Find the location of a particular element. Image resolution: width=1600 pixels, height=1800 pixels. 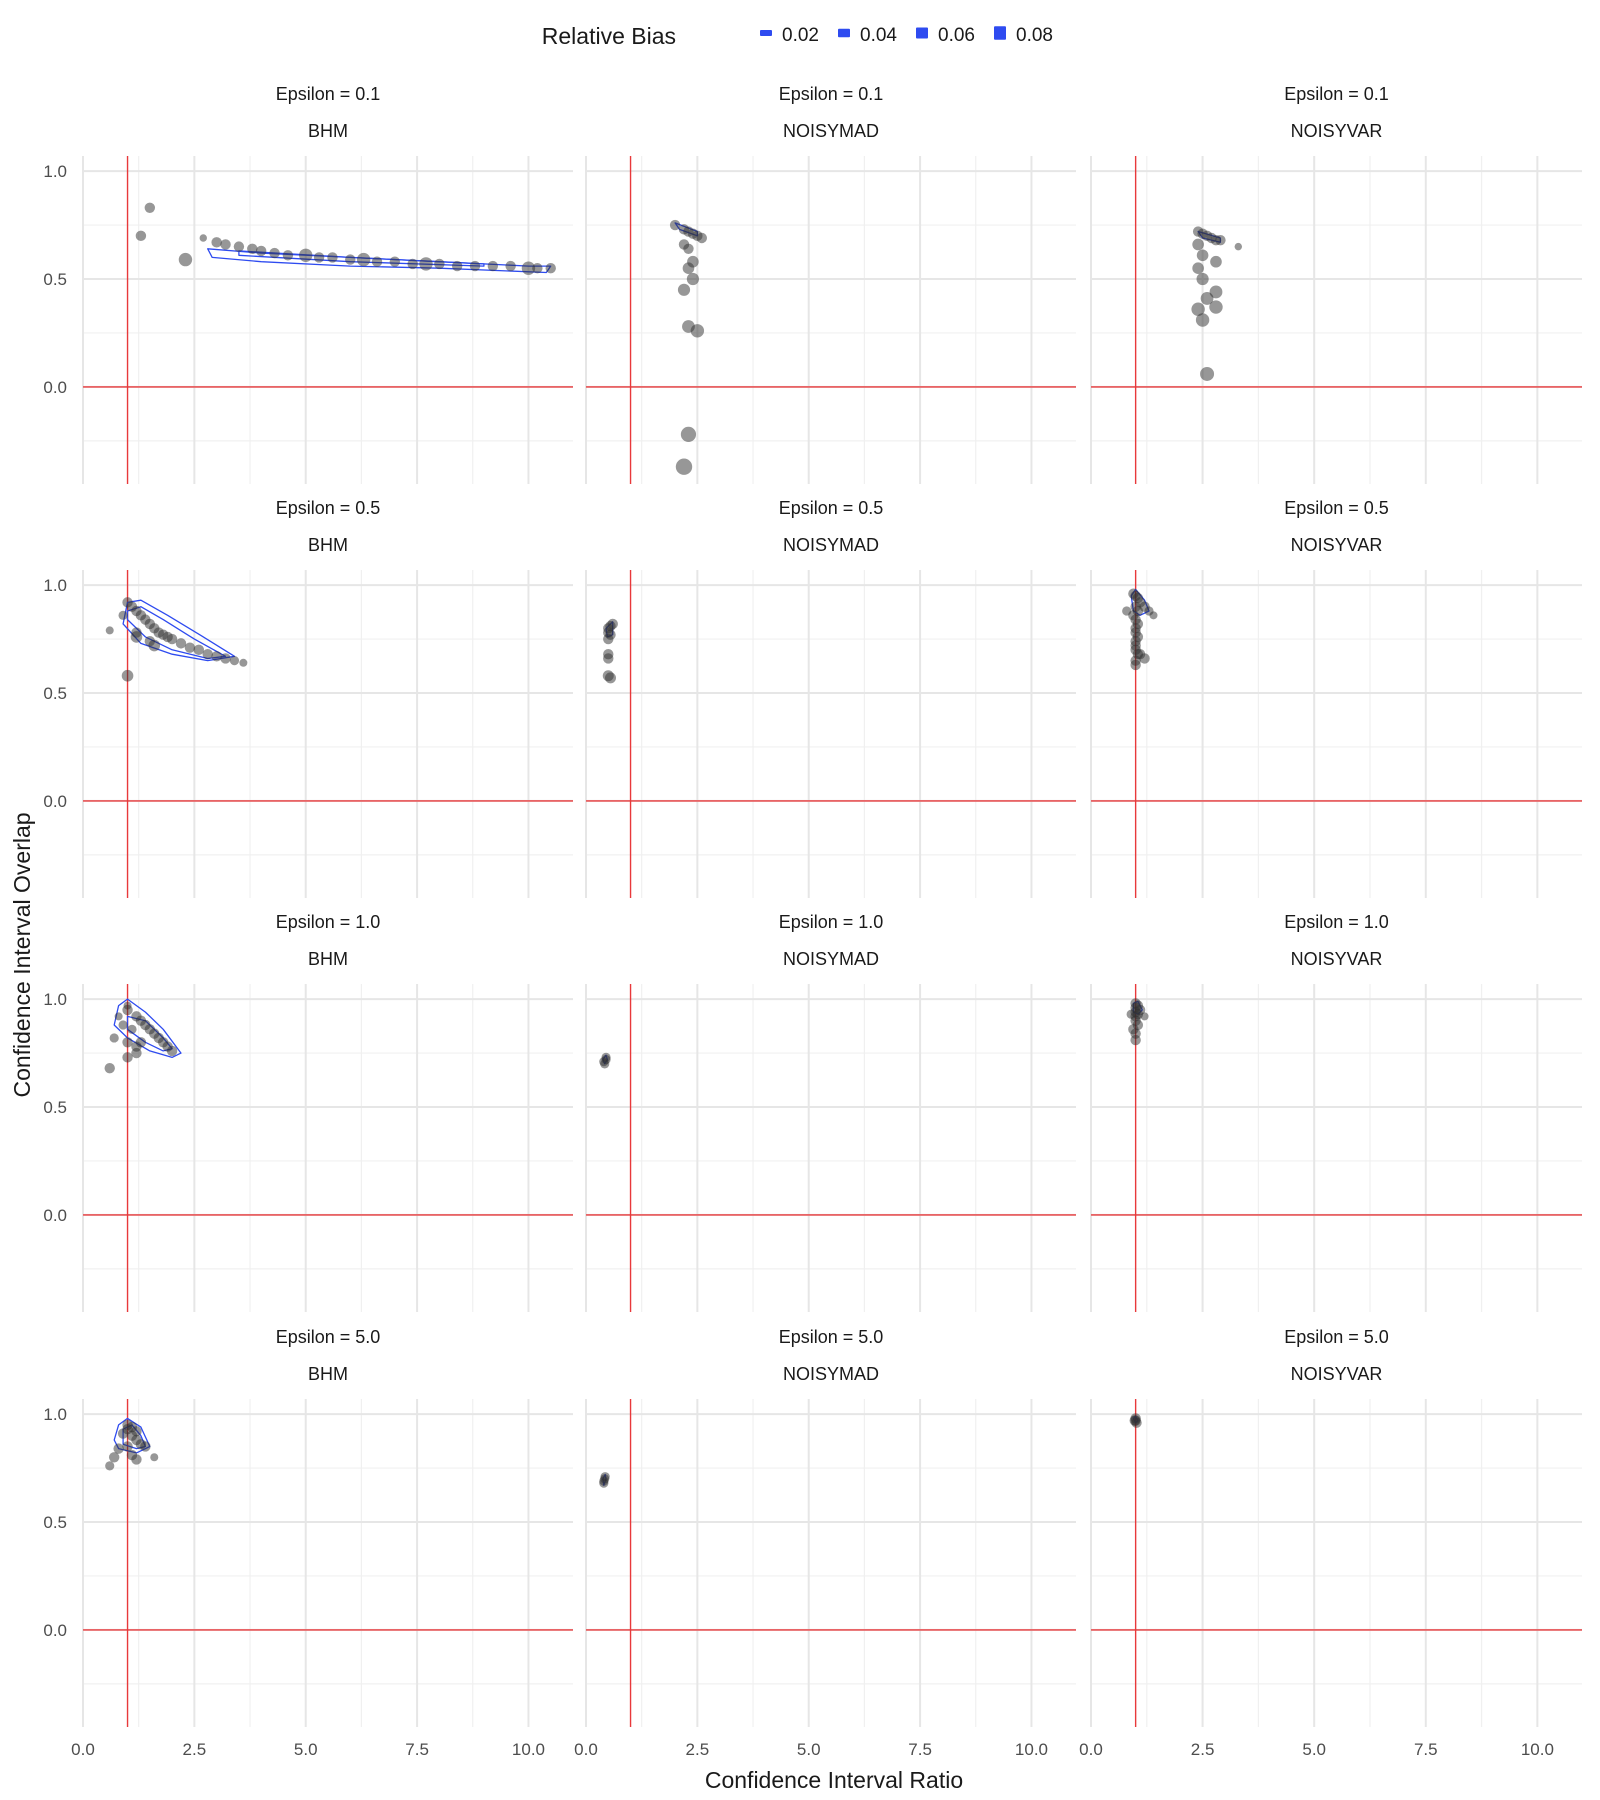

legend-label-3: 0.08 is located at coordinates (1034, 35).